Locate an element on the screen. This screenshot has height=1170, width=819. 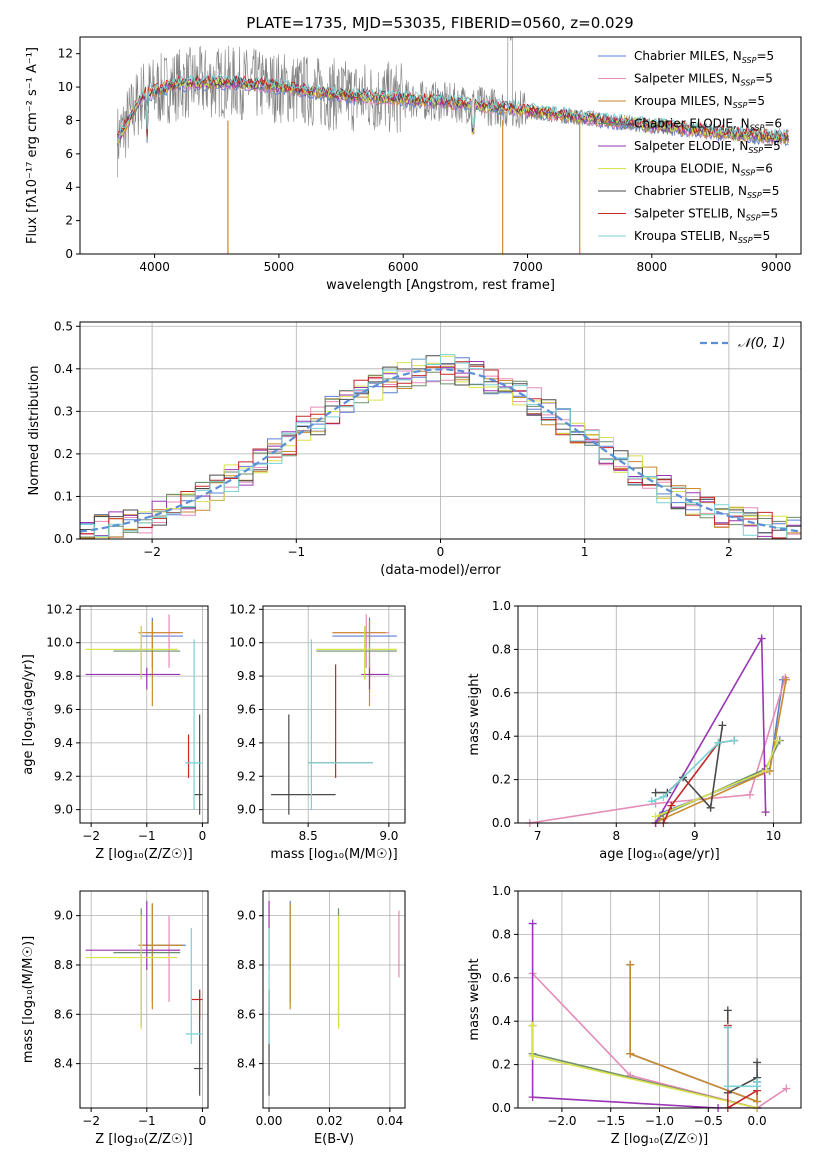
legend-label: Kroupa STELIB, NSSP=5 is located at coordinates (702, 237).